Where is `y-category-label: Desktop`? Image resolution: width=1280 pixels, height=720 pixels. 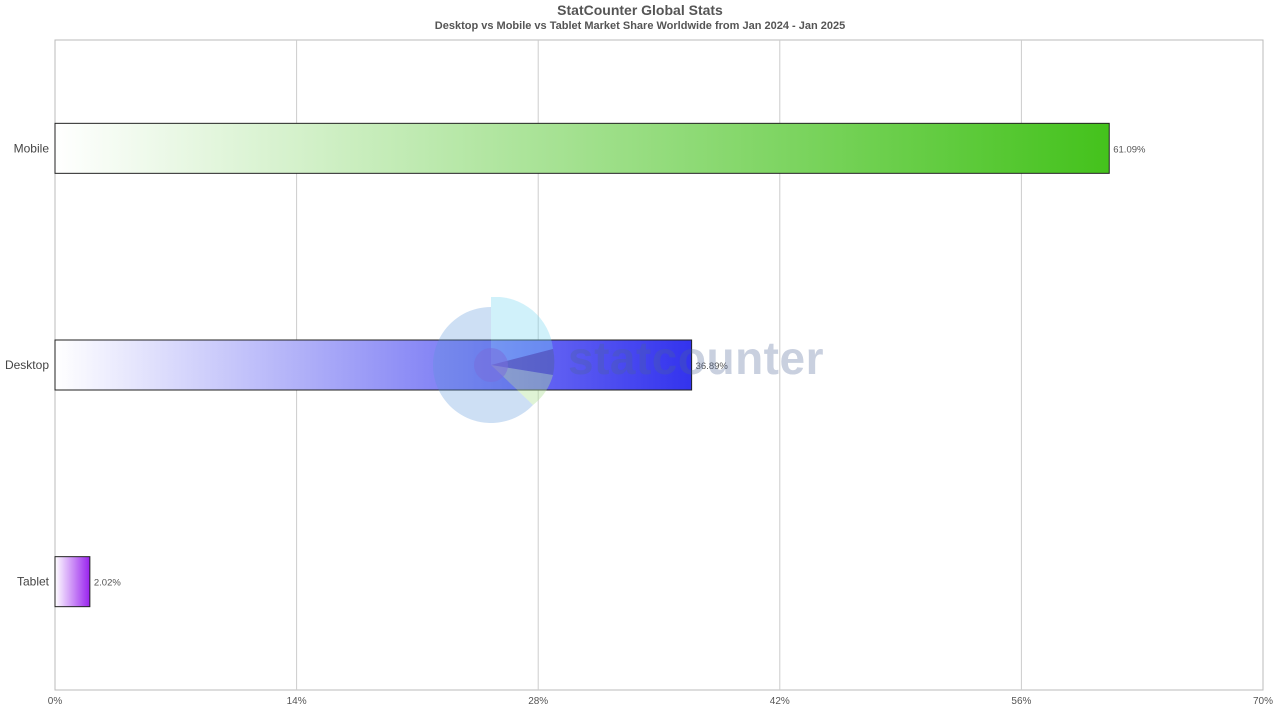
y-category-label: Desktop is located at coordinates (27, 365).